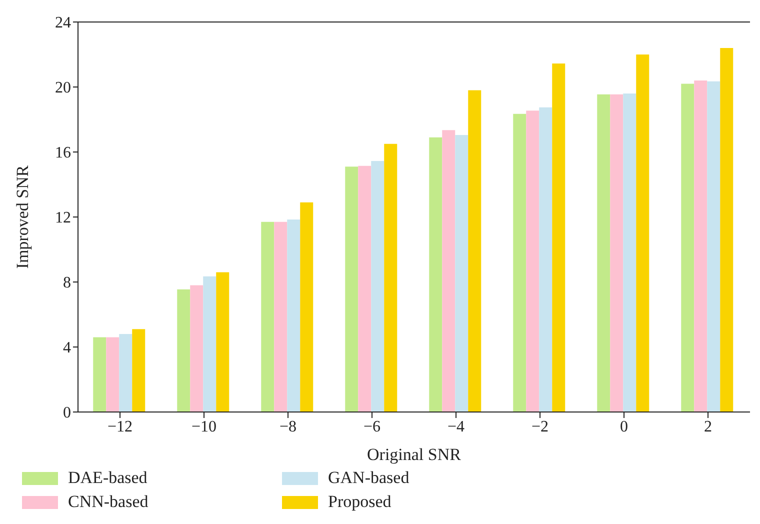  Describe the element at coordinates (63, 23) in the screenshot. I see `y-tick-label: 24` at that location.